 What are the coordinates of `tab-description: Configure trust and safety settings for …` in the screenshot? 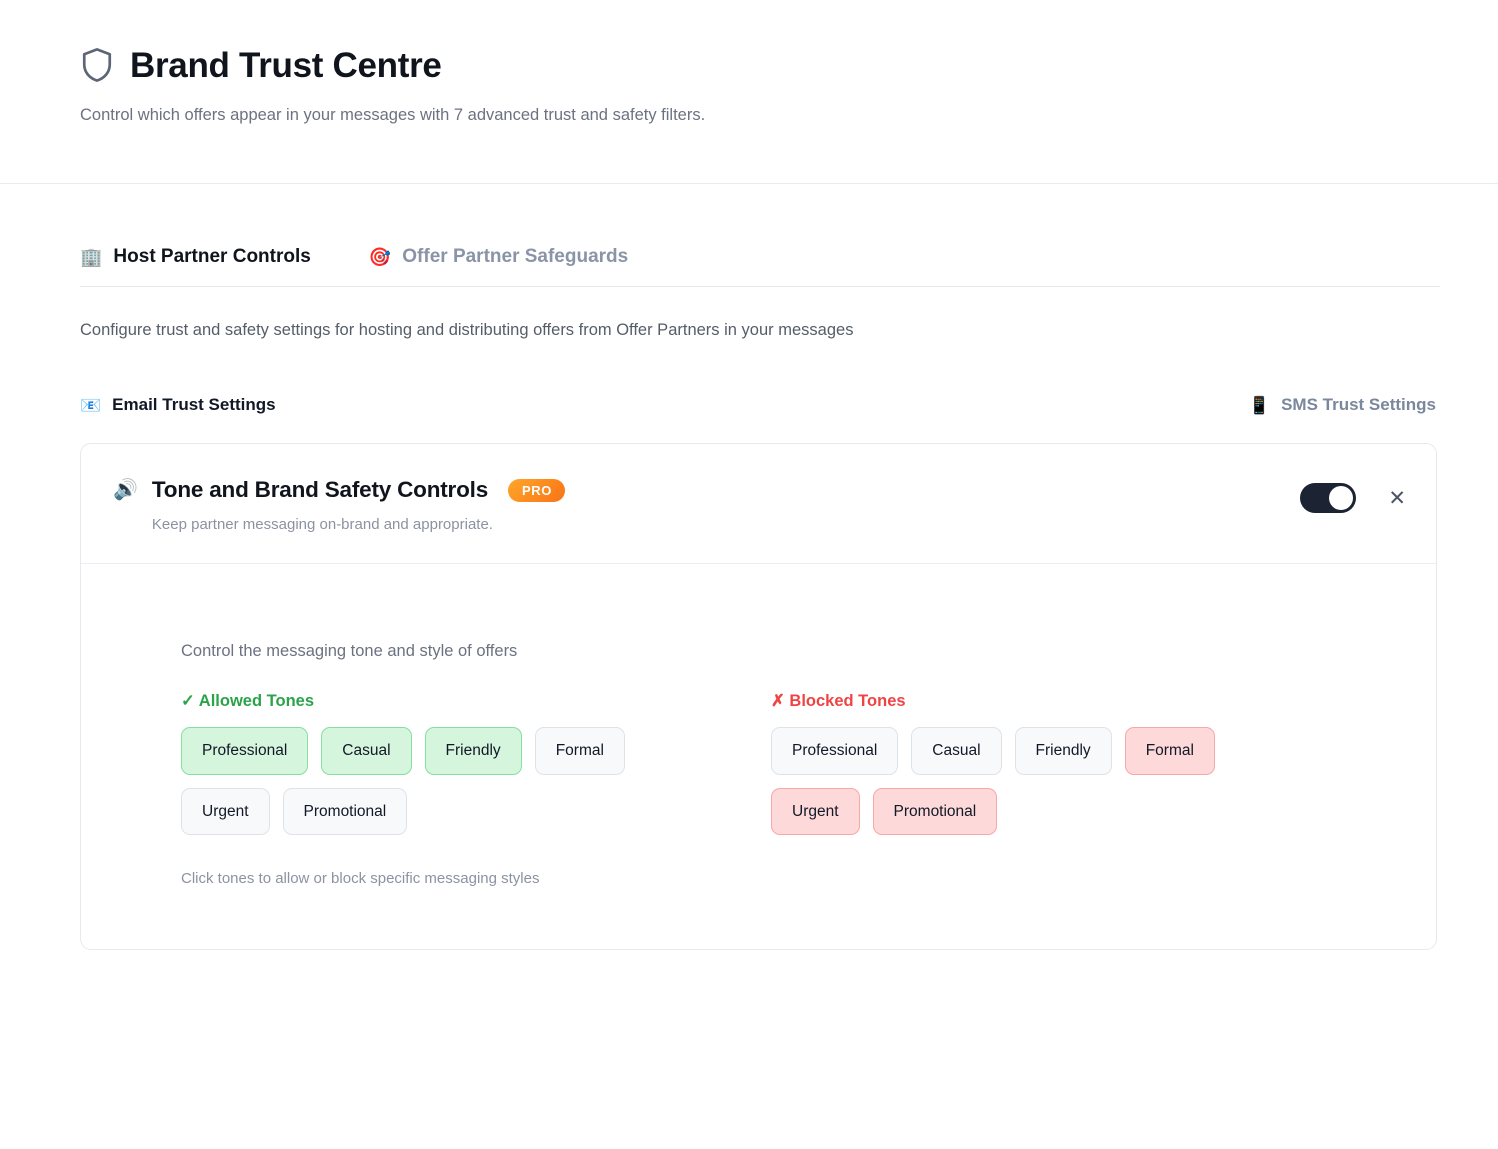 It's located at (467, 330).